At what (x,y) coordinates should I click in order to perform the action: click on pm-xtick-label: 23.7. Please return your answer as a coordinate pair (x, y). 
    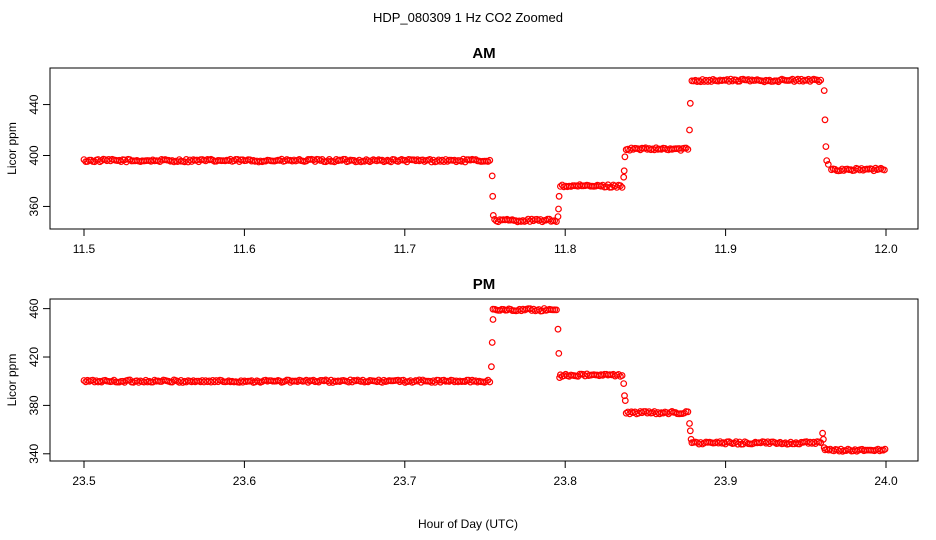
    Looking at the image, I should click on (405, 481).